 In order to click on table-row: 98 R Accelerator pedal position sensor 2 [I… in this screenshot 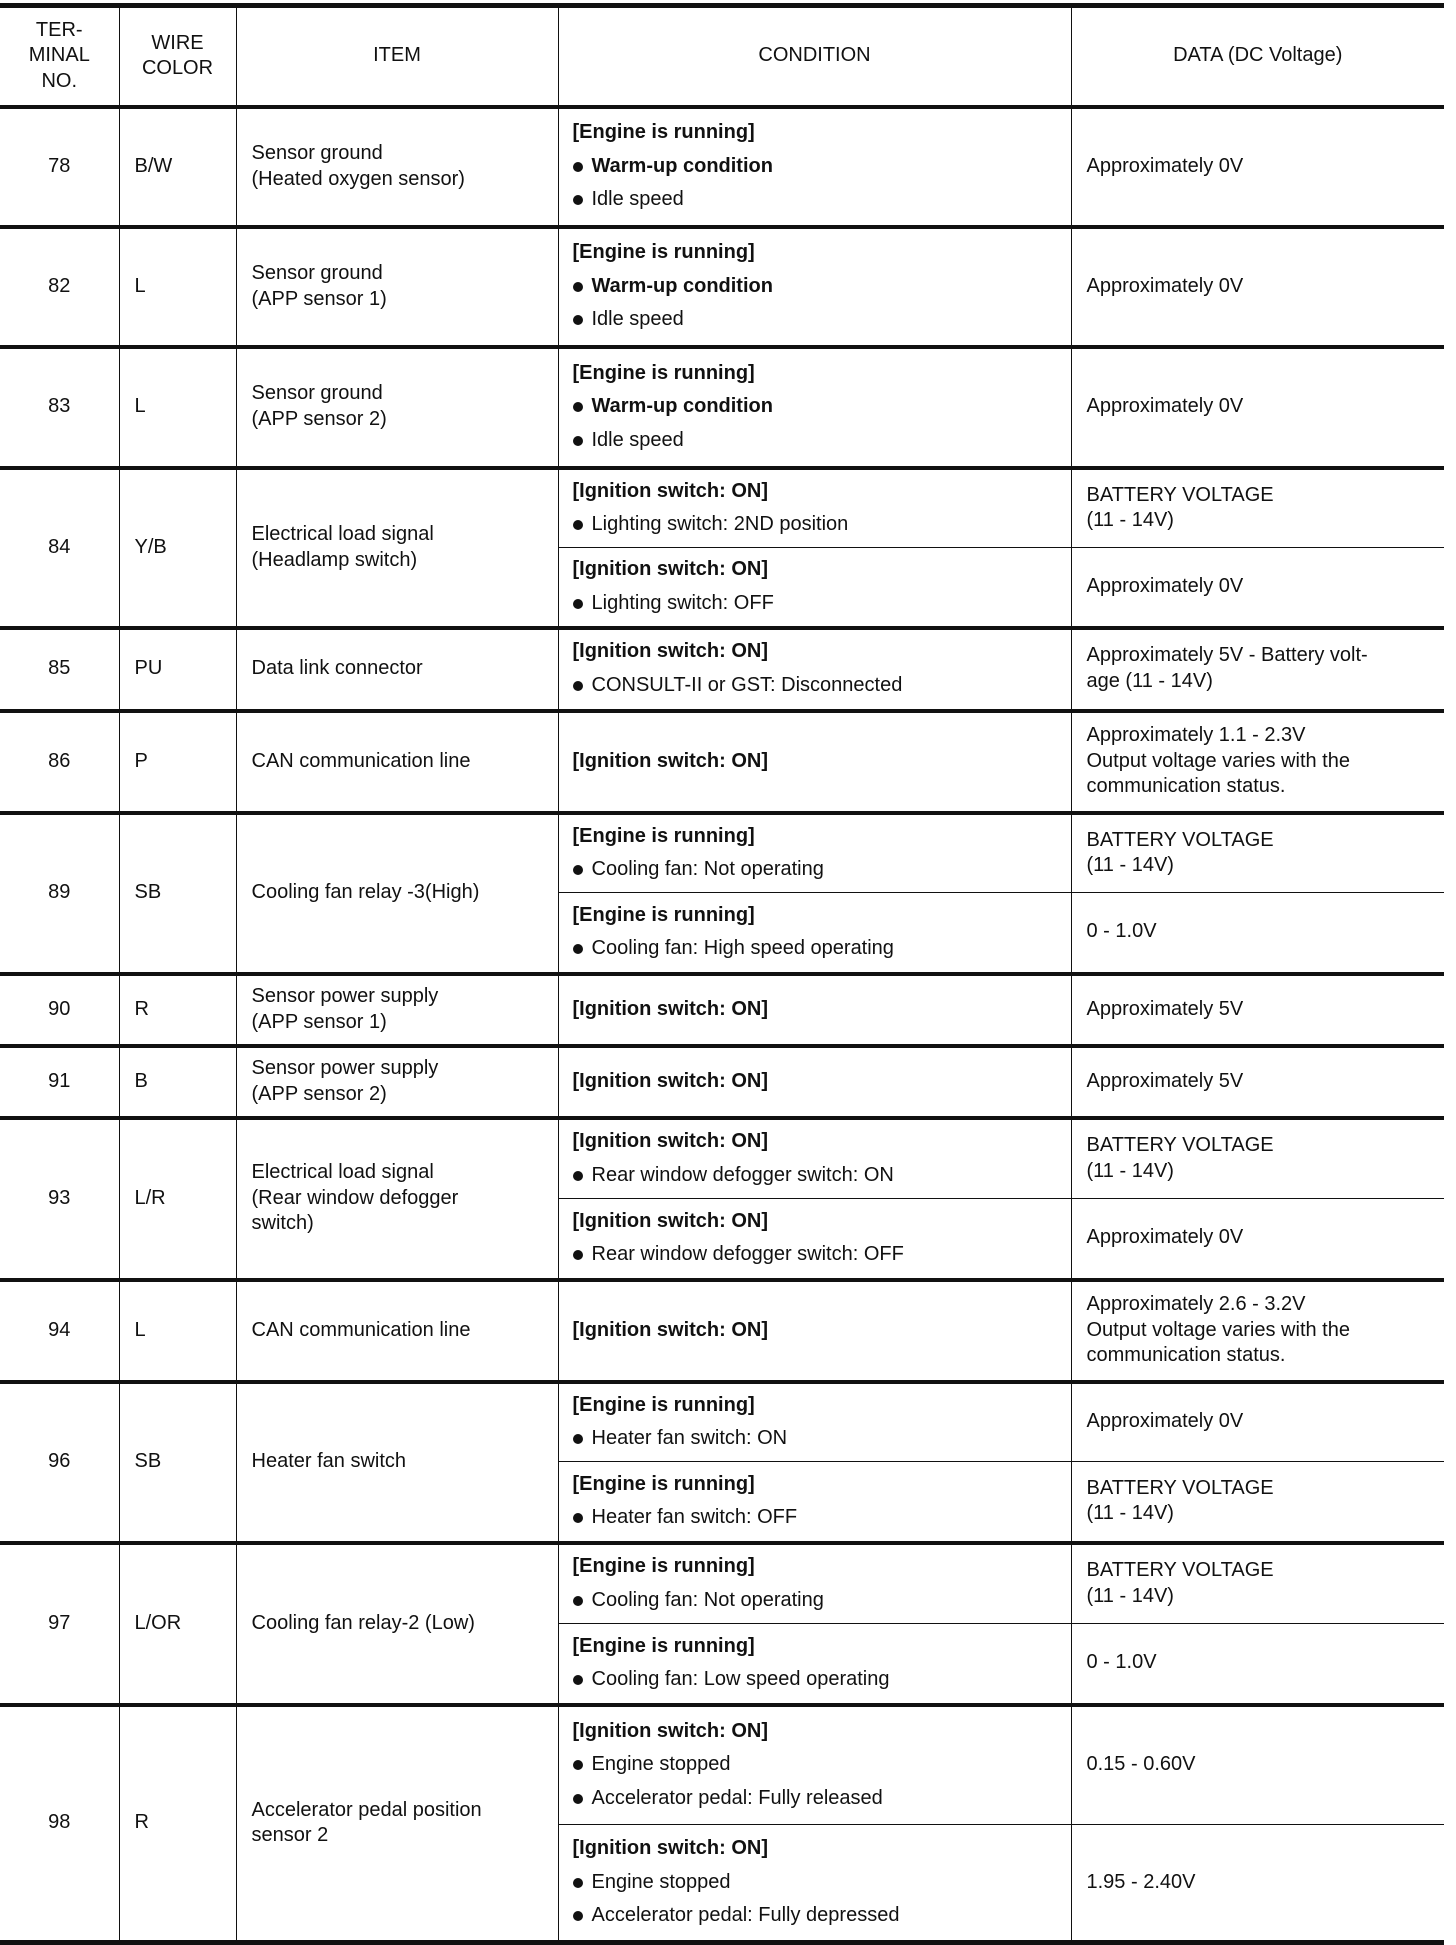, I will do `click(722, 1823)`.